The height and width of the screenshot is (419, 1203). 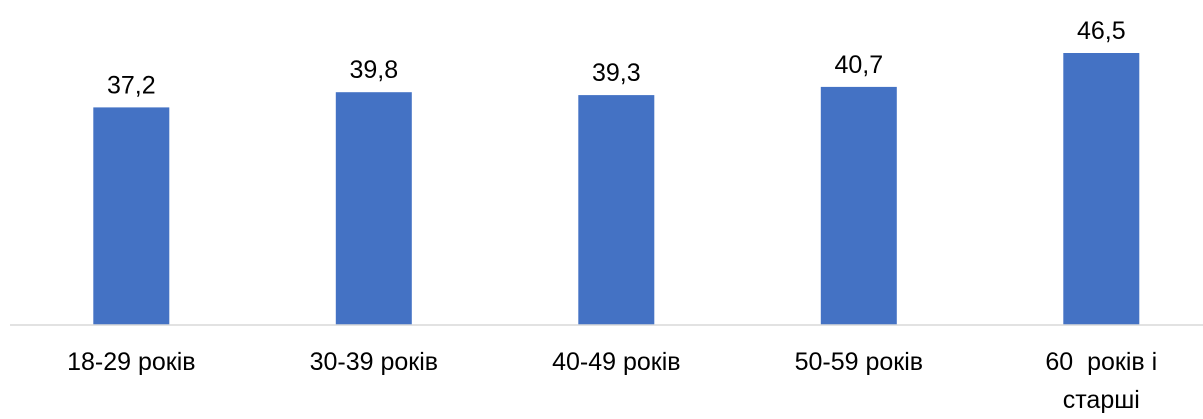 I want to click on value-label-2: 39,8, so click(x=373, y=70).